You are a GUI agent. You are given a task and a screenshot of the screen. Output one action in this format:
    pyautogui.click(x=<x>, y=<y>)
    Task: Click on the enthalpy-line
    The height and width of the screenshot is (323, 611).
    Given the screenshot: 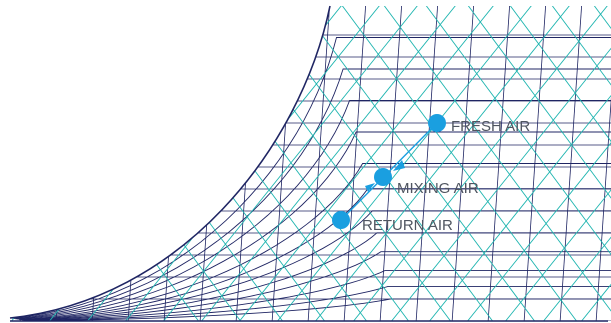 What is the action you would take?
    pyautogui.click(x=576, y=163)
    